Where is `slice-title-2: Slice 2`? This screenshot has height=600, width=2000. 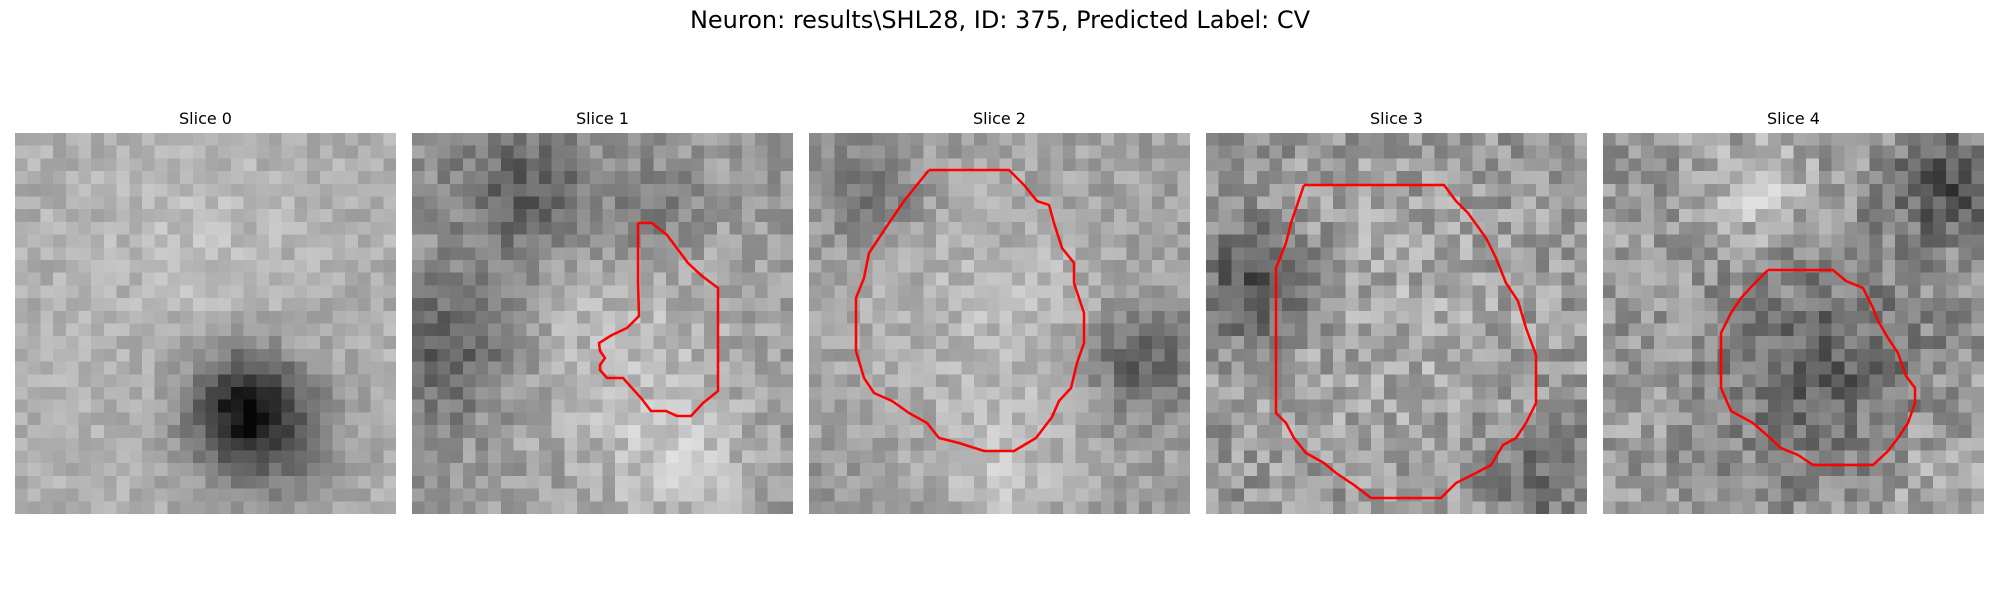 slice-title-2: Slice 2 is located at coordinates (999, 118).